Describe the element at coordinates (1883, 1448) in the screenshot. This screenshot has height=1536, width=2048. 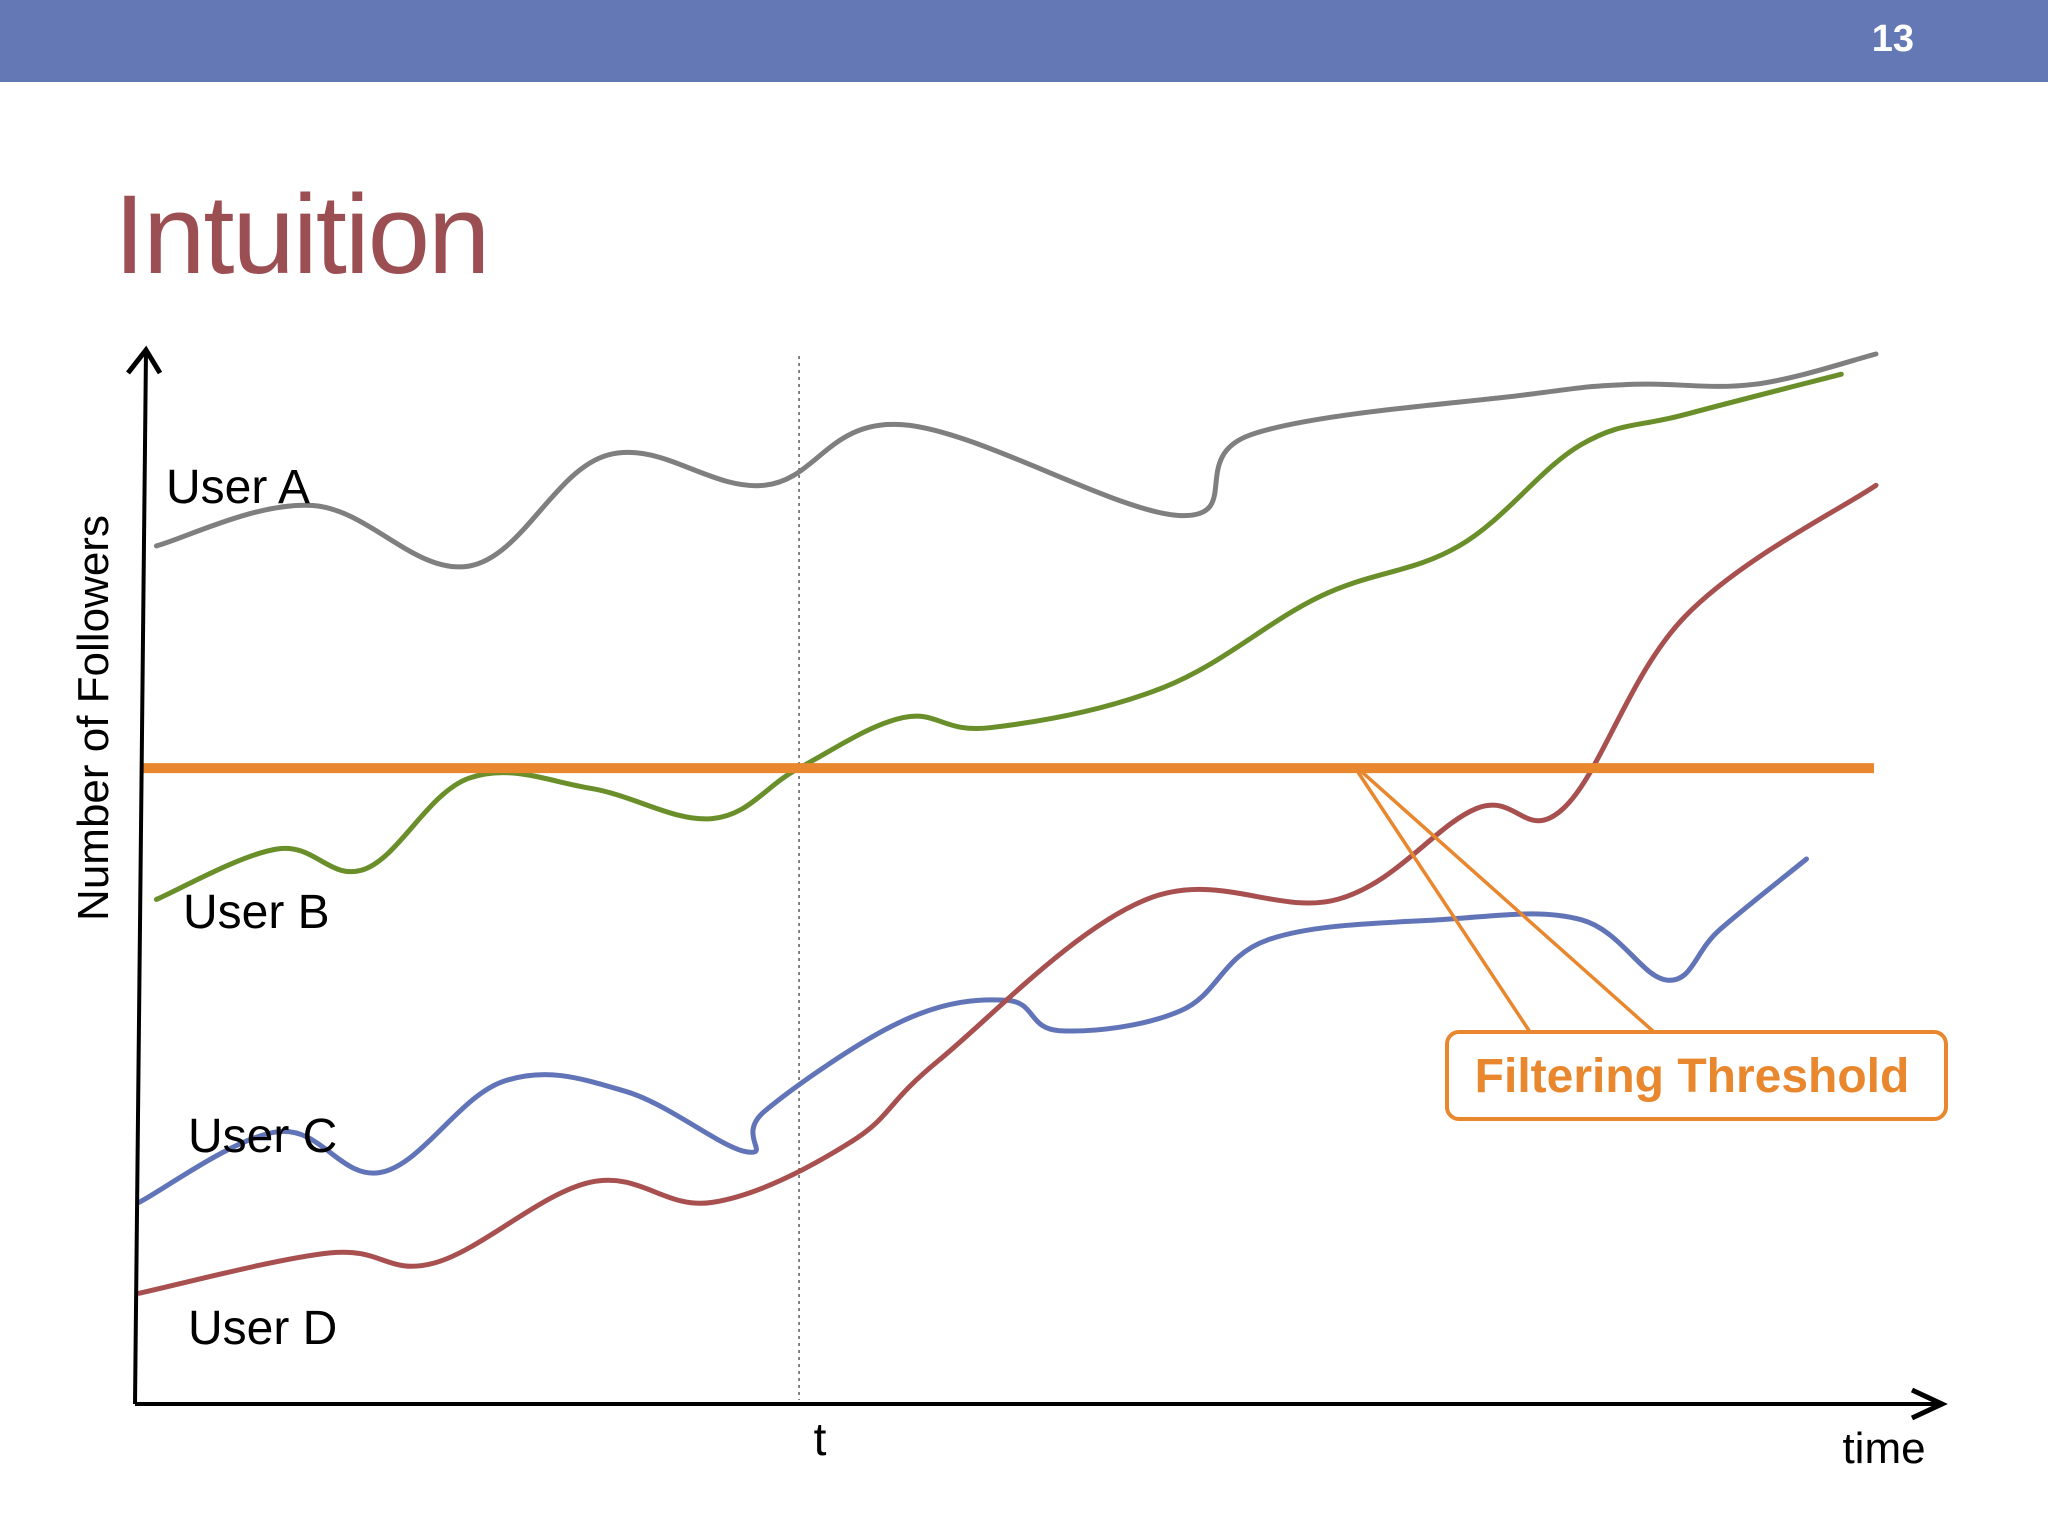
I see `x-axis-label: time` at that location.